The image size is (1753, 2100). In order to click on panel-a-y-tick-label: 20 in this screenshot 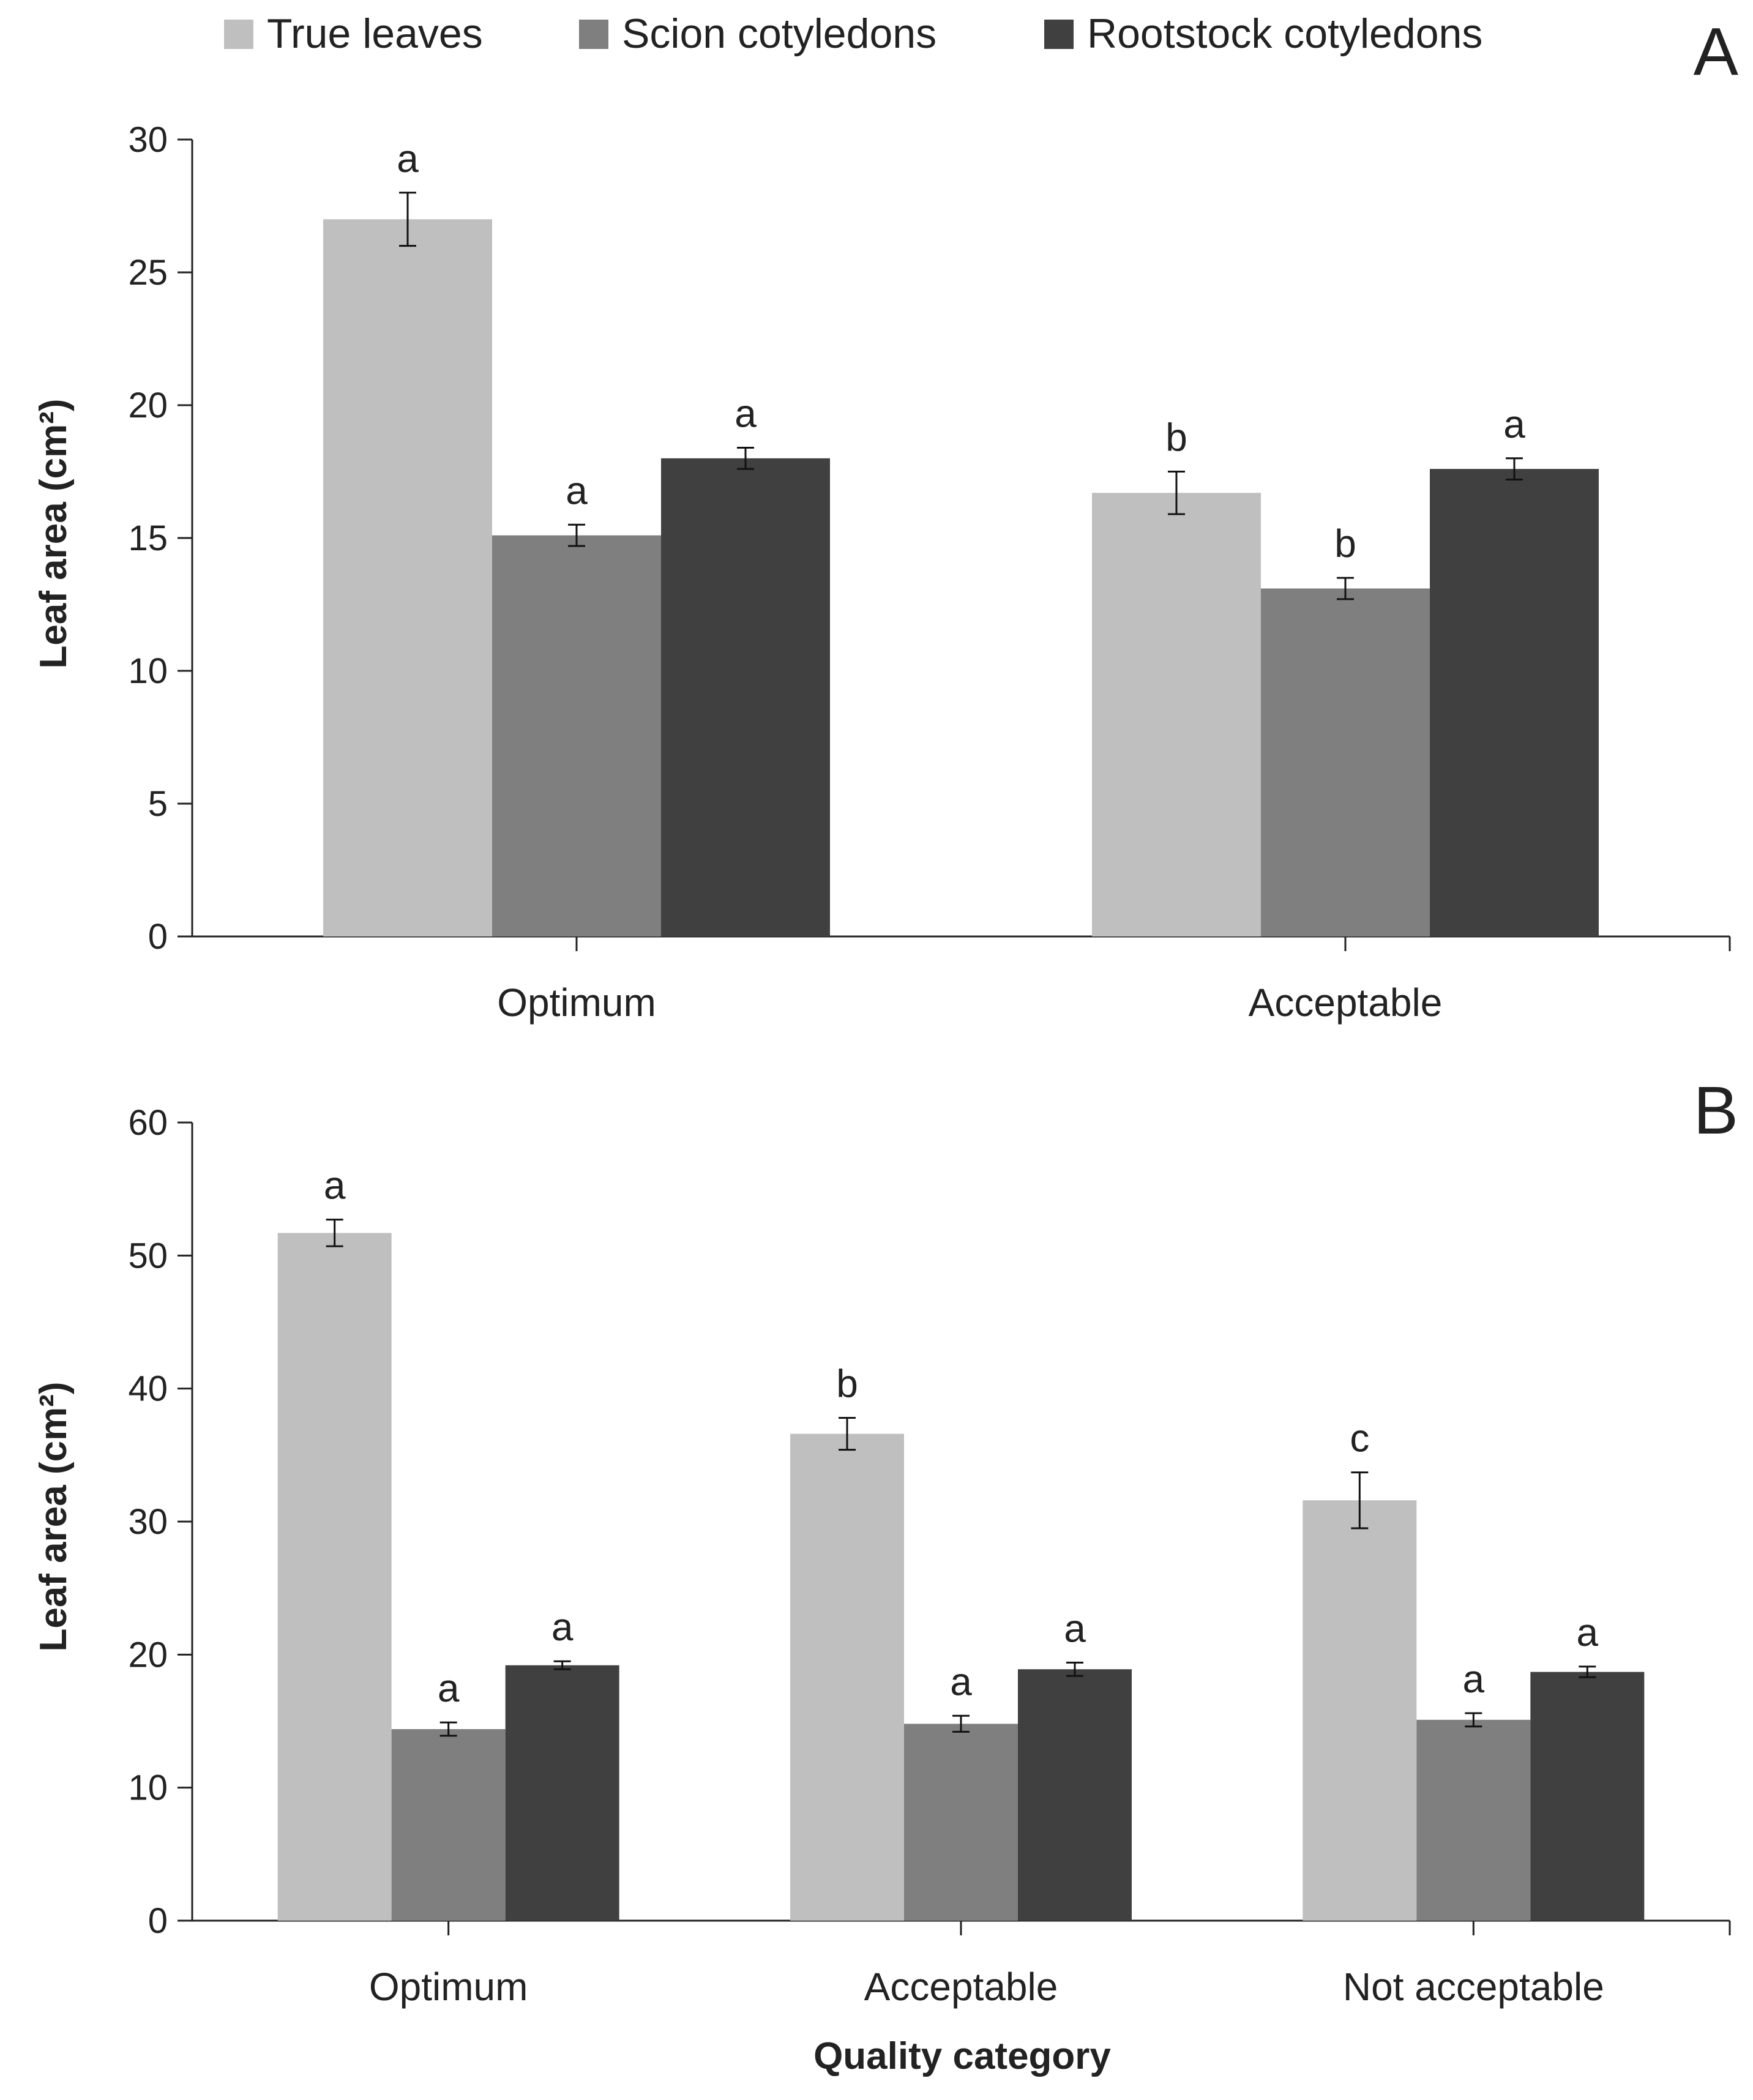, I will do `click(148, 405)`.